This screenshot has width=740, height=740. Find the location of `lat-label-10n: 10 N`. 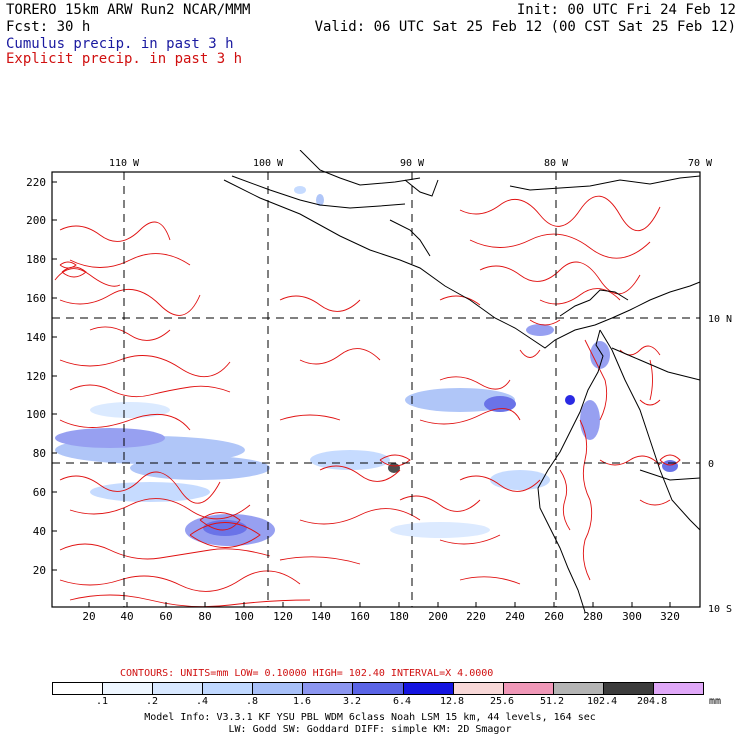

lat-label-10n: 10 N is located at coordinates (720, 319).